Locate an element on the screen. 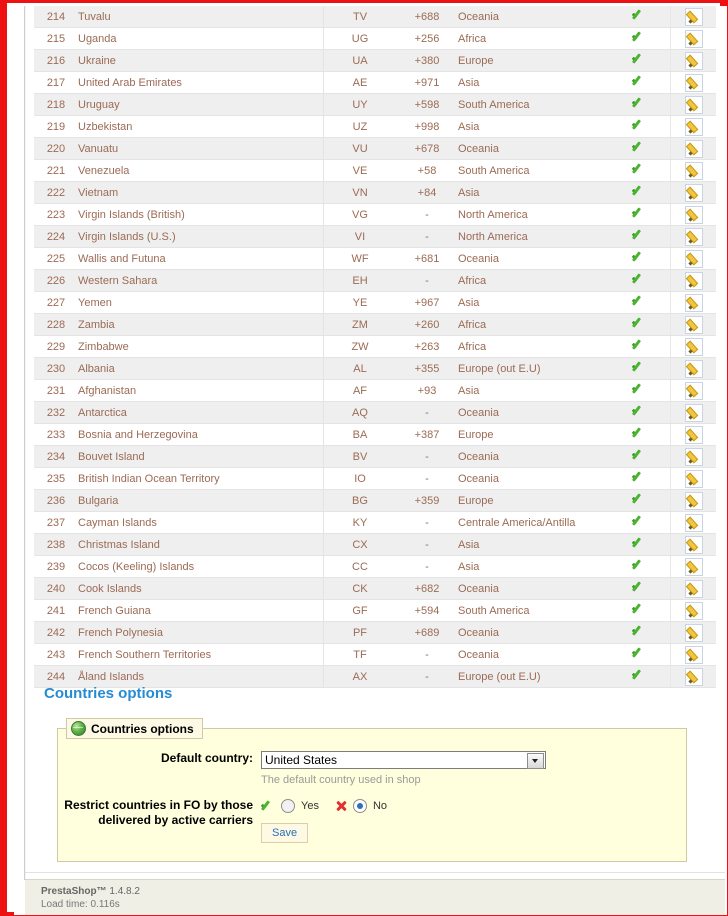 Image resolution: width=728 pixels, height=916 pixels. table-row: 238 Christmas Island CX - Asia is located at coordinates (375, 544).